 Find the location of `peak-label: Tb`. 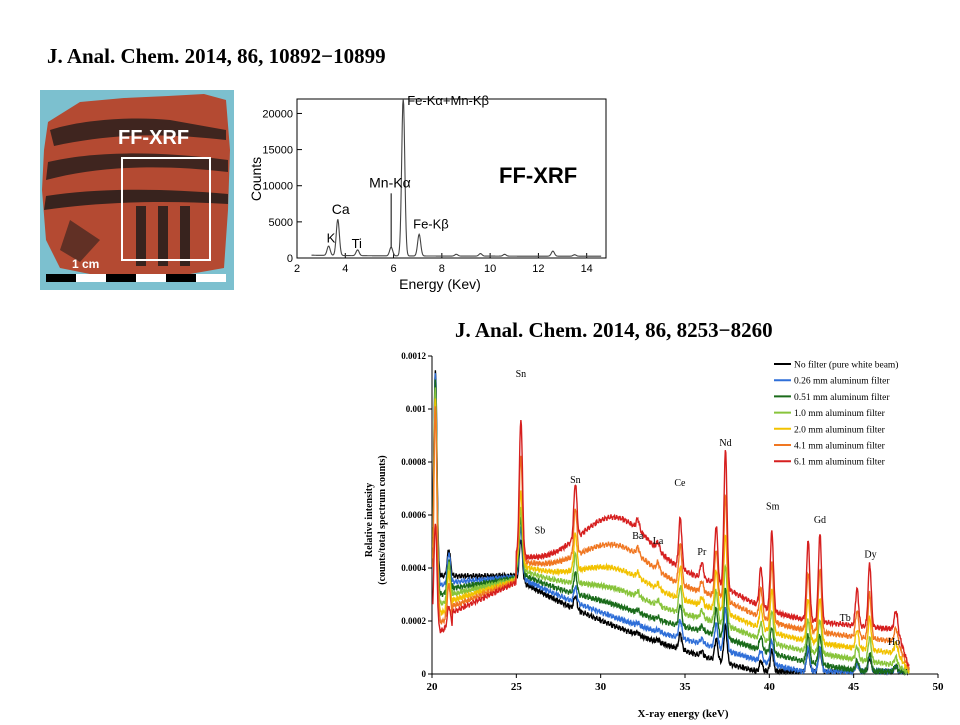

peak-label: Tb is located at coordinates (845, 618).